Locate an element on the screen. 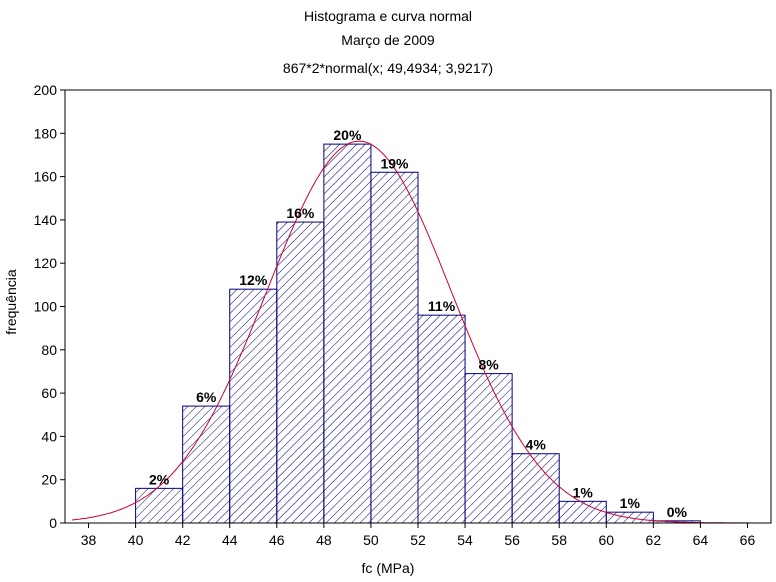  y-axis: 0 20 40 60 80 100 120 140 160 180 200 is located at coordinates (49, 306).